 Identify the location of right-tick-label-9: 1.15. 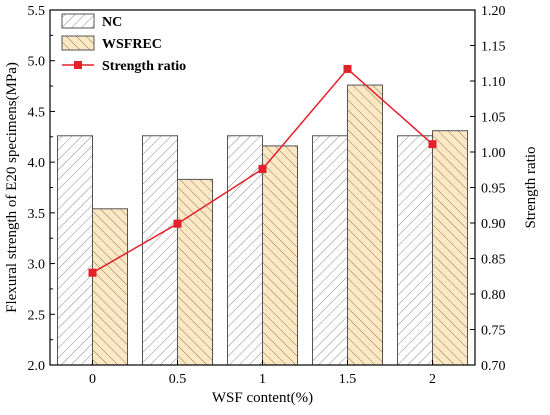
(493, 47).